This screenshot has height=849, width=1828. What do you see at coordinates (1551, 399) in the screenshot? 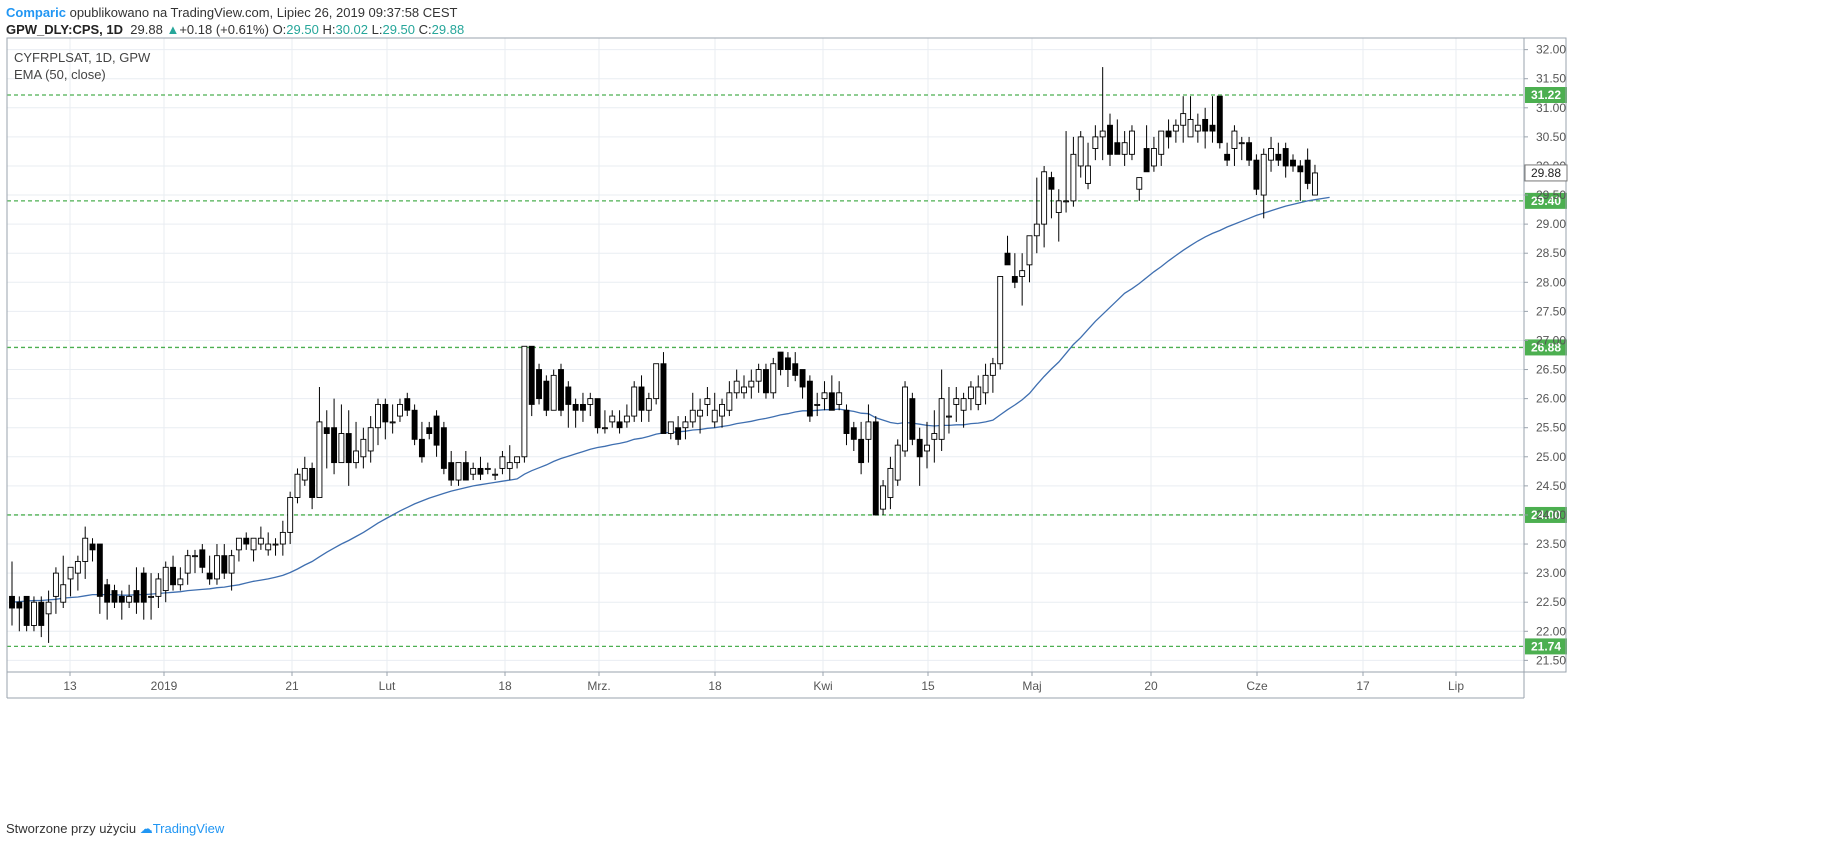
I see `y-tick-label: 26.00` at bounding box center [1551, 399].